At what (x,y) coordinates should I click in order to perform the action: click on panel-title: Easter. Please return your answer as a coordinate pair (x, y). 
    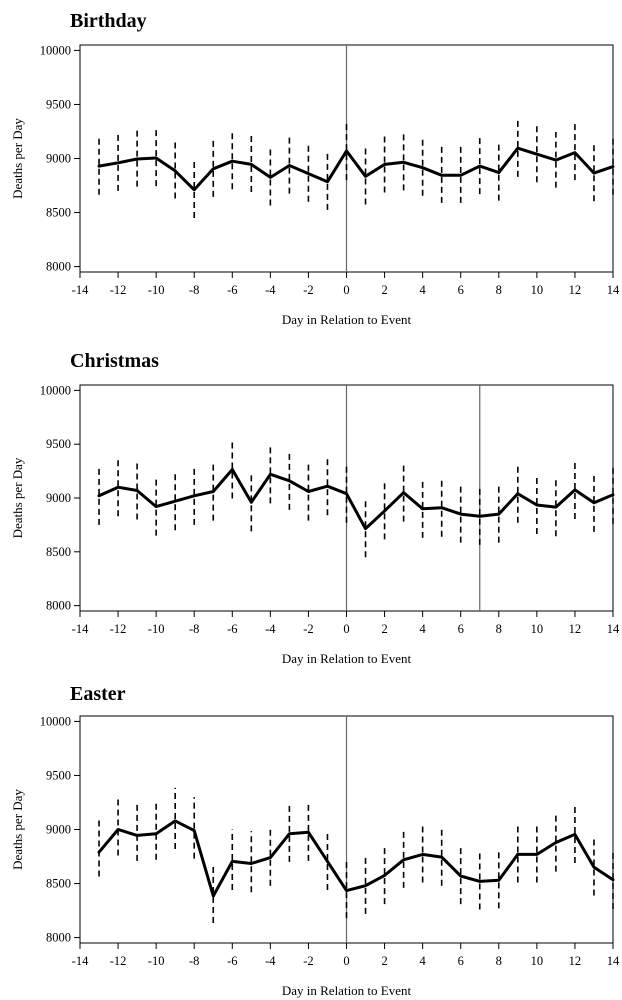
    Looking at the image, I should click on (98, 694).